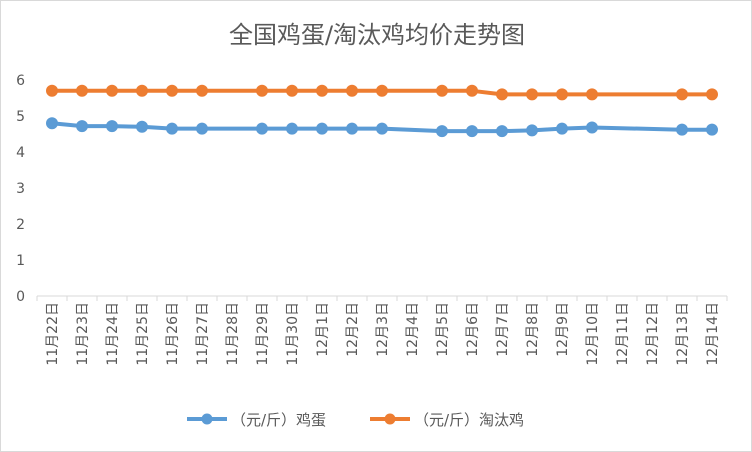  I want to click on y-tick-label: 0, so click(20, 297).